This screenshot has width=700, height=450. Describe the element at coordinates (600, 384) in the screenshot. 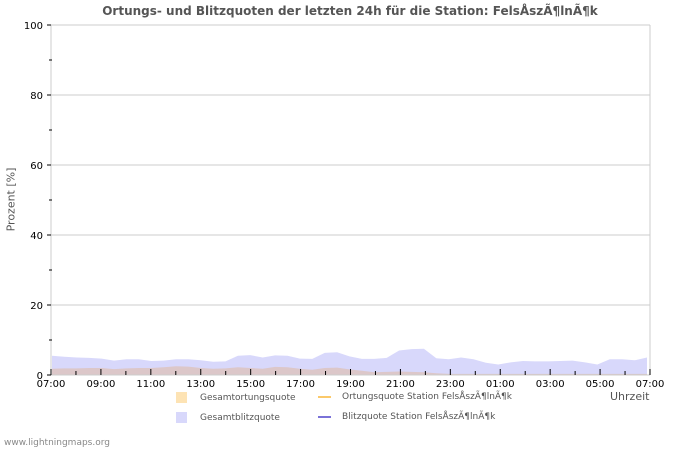

I see `svg-text: 05:00` at that location.